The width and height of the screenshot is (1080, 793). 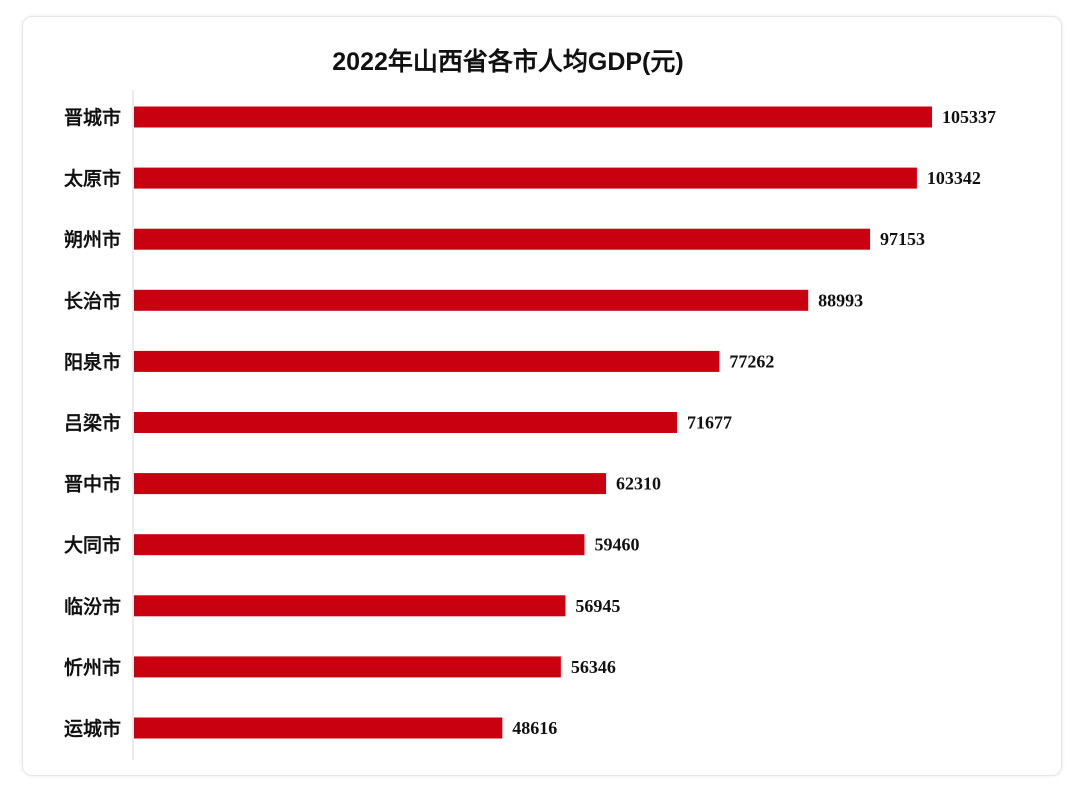 I want to click on chart-title: 2022年山西省各市人均GDP(元), so click(x=508, y=62).